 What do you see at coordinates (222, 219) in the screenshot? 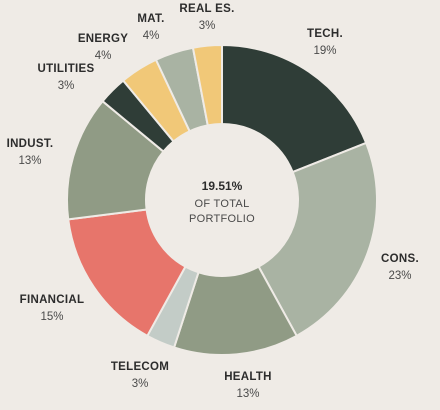
I see `center-line-2: PORTFOLIO` at bounding box center [222, 219].